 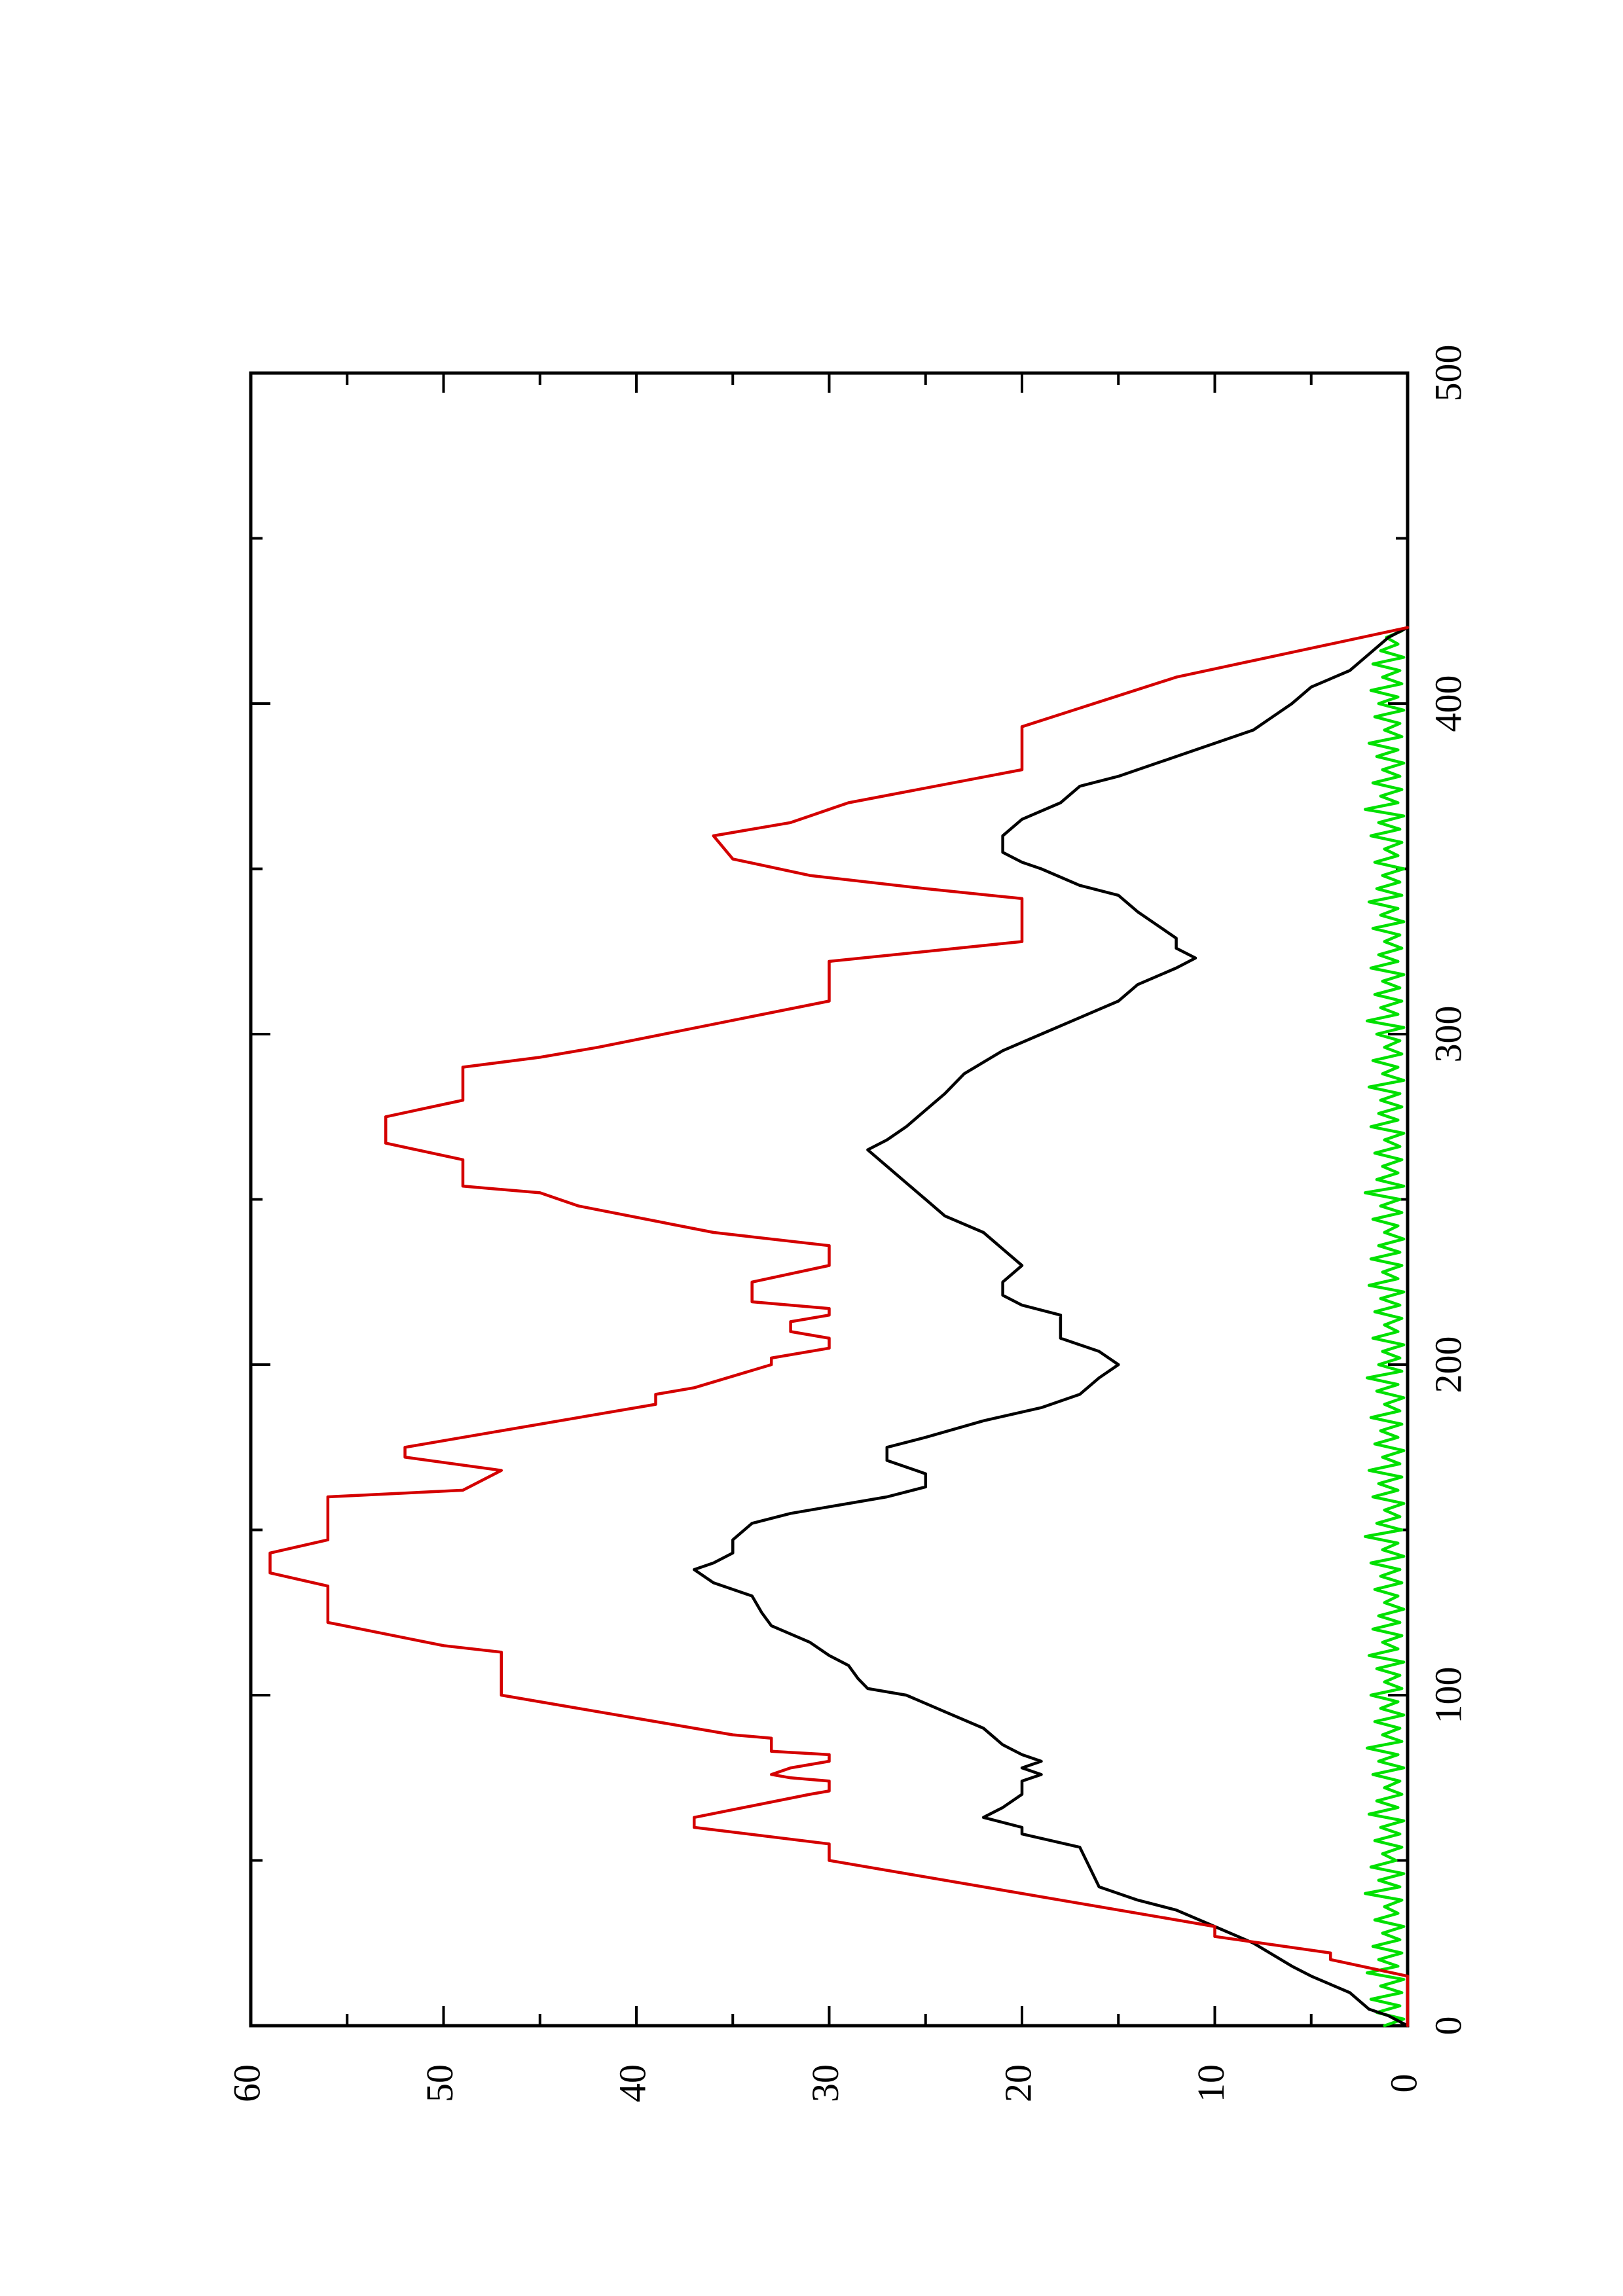 I want to click on y-tick-label: 20, so click(x=1017, y=2083).